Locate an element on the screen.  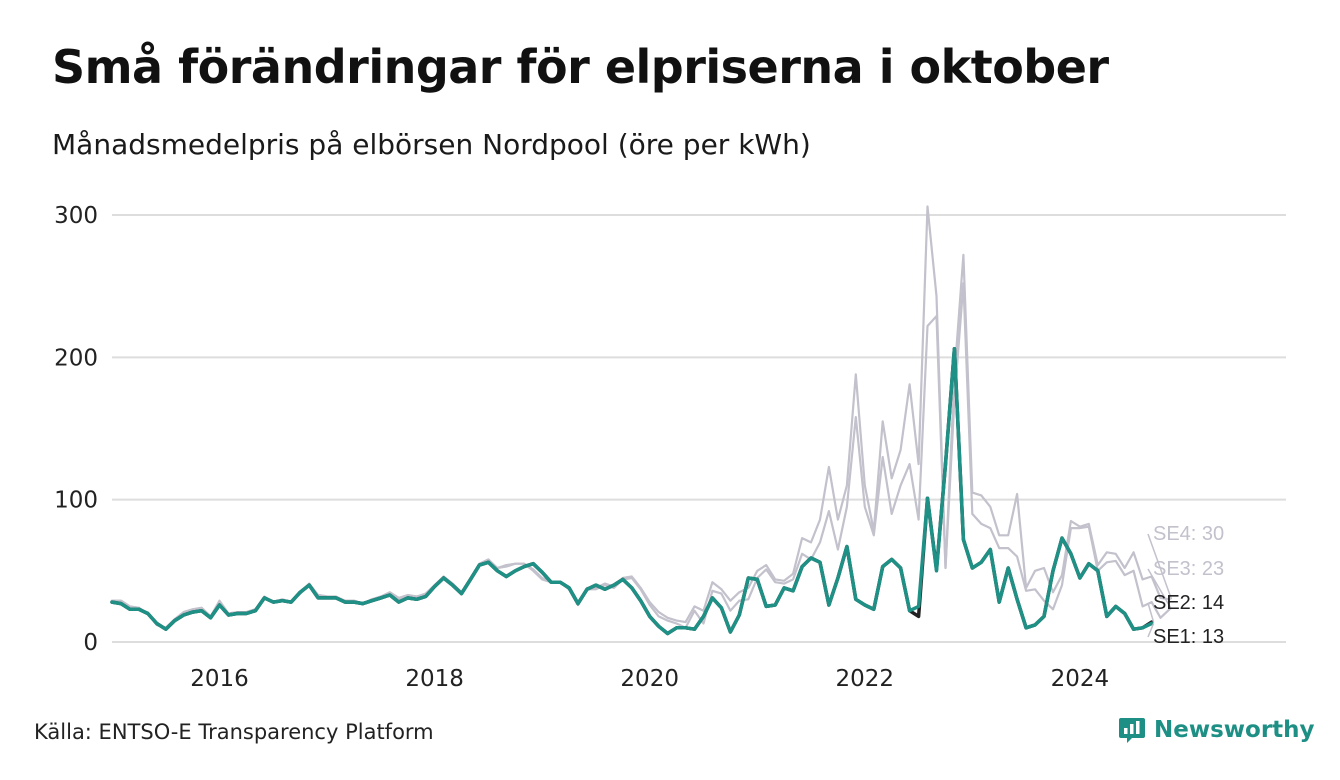
brand-logo: Newsworthy is located at coordinates (1216, 730).